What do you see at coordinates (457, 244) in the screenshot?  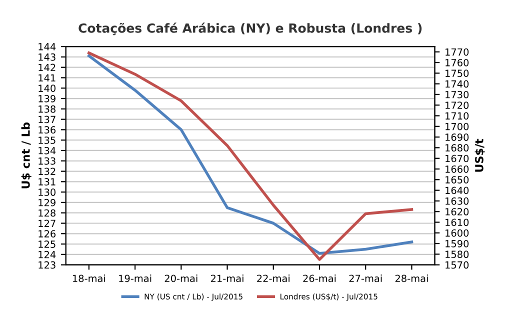 I see `y2-tick-label: 1590` at bounding box center [457, 244].